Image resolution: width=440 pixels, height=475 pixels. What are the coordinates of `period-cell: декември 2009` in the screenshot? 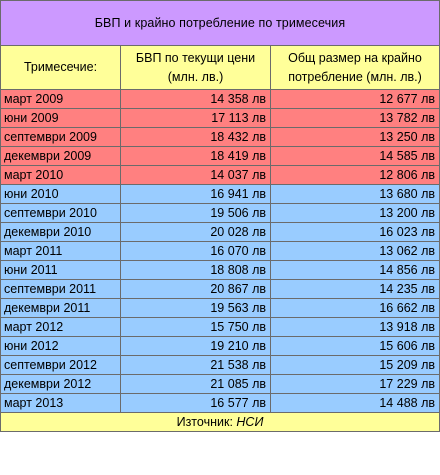 It's located at (60, 156).